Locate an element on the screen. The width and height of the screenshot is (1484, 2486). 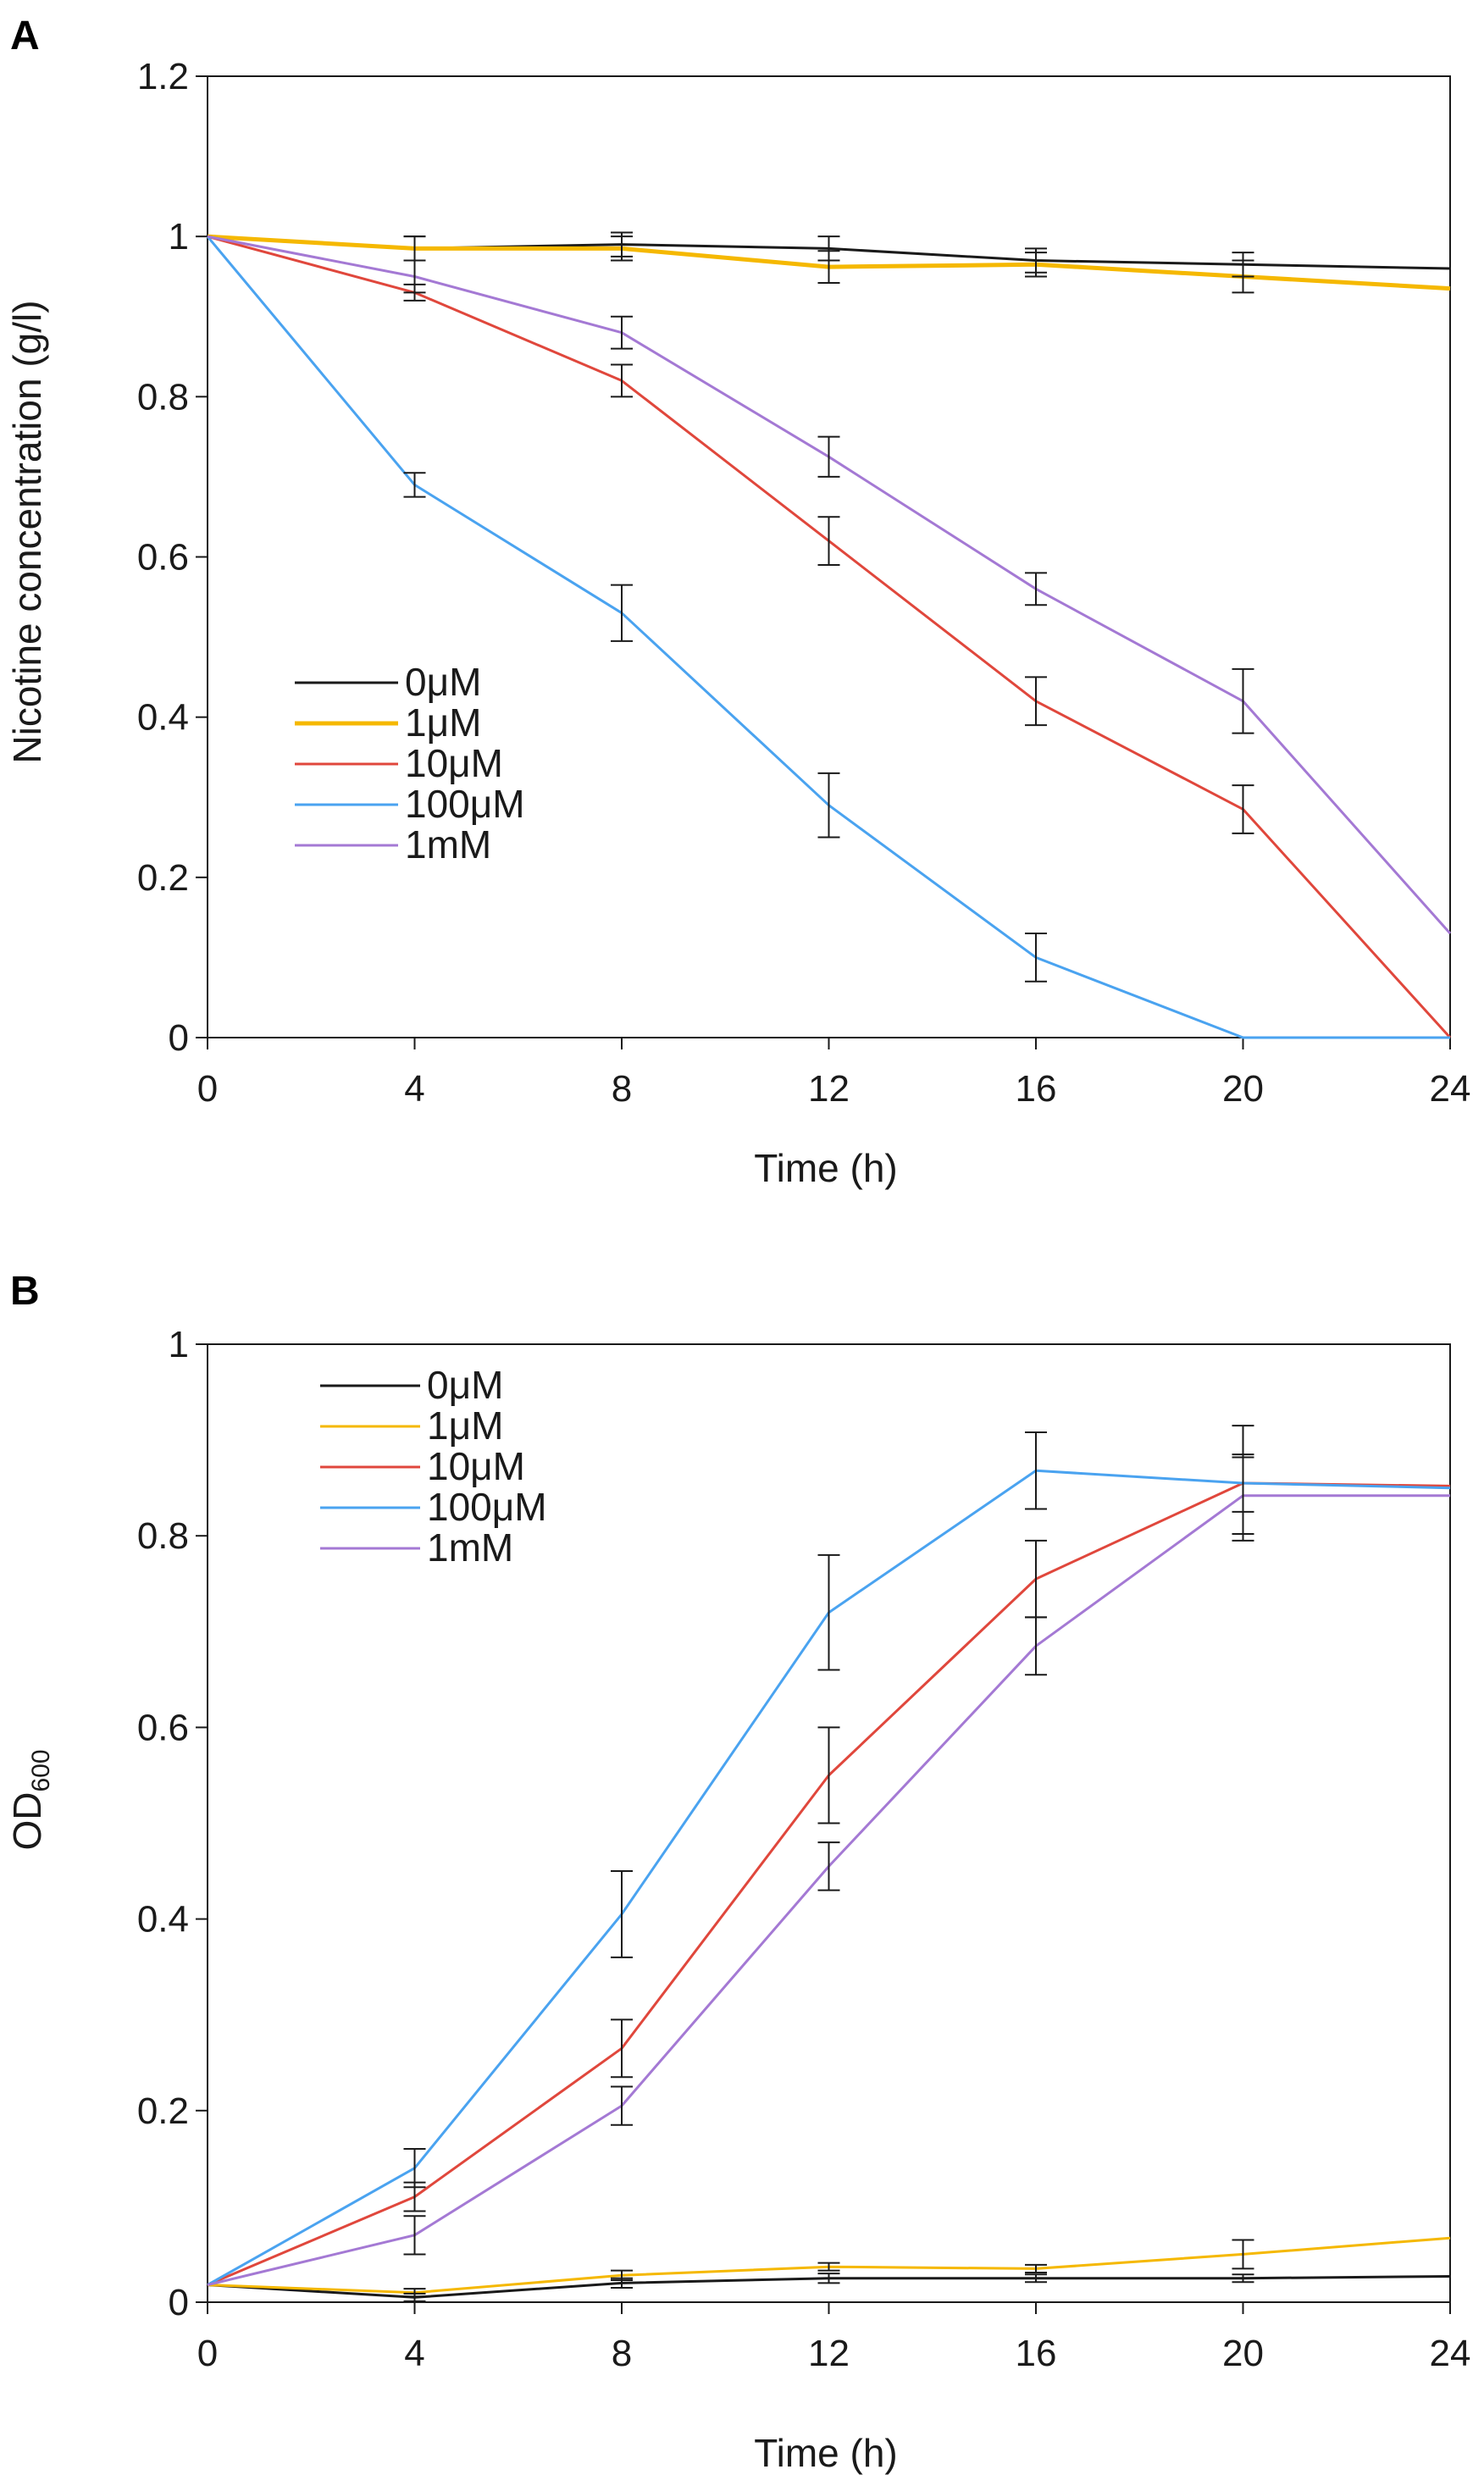
panel-b-y-tick-label: 0.6 is located at coordinates (163, 1727).